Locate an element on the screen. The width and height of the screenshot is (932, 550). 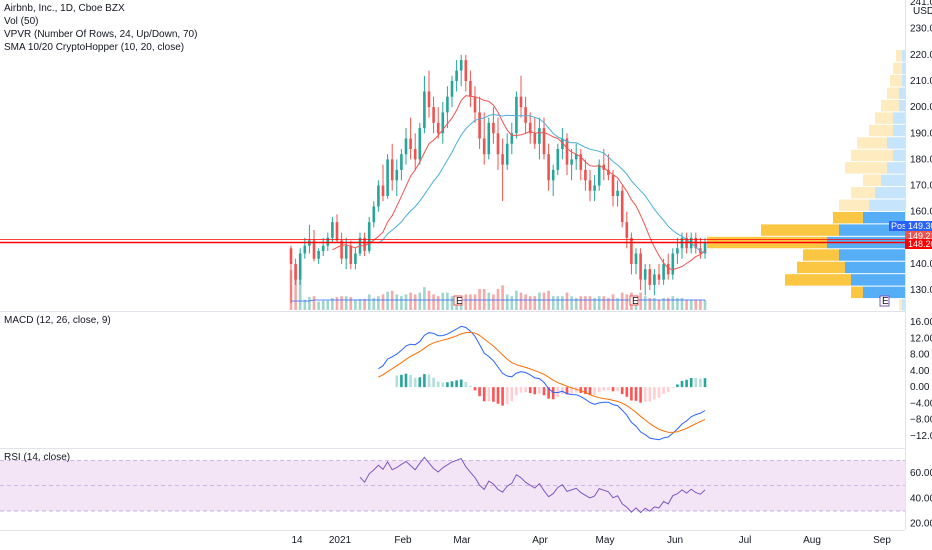
time-tick-label: May is located at coordinates (605, 540).